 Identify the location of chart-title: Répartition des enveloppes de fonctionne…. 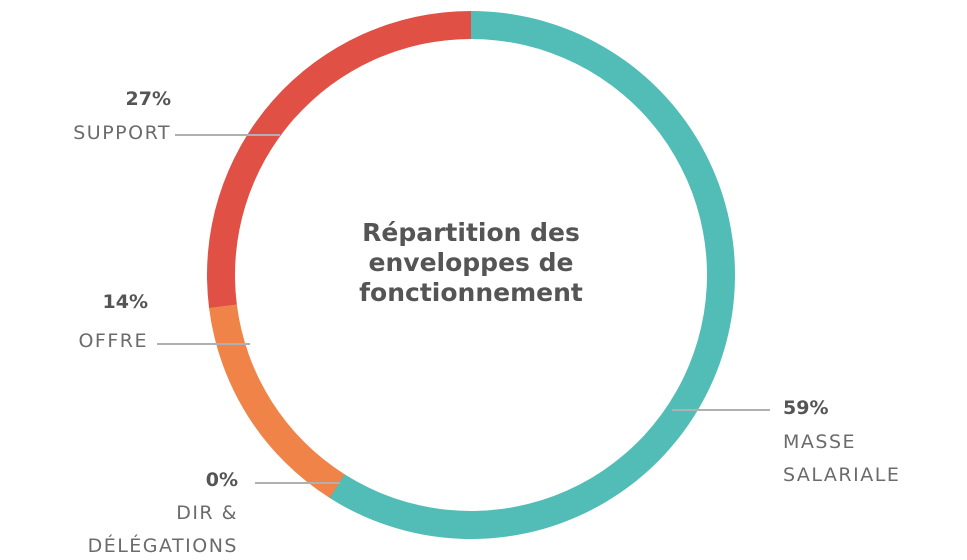
(471, 262).